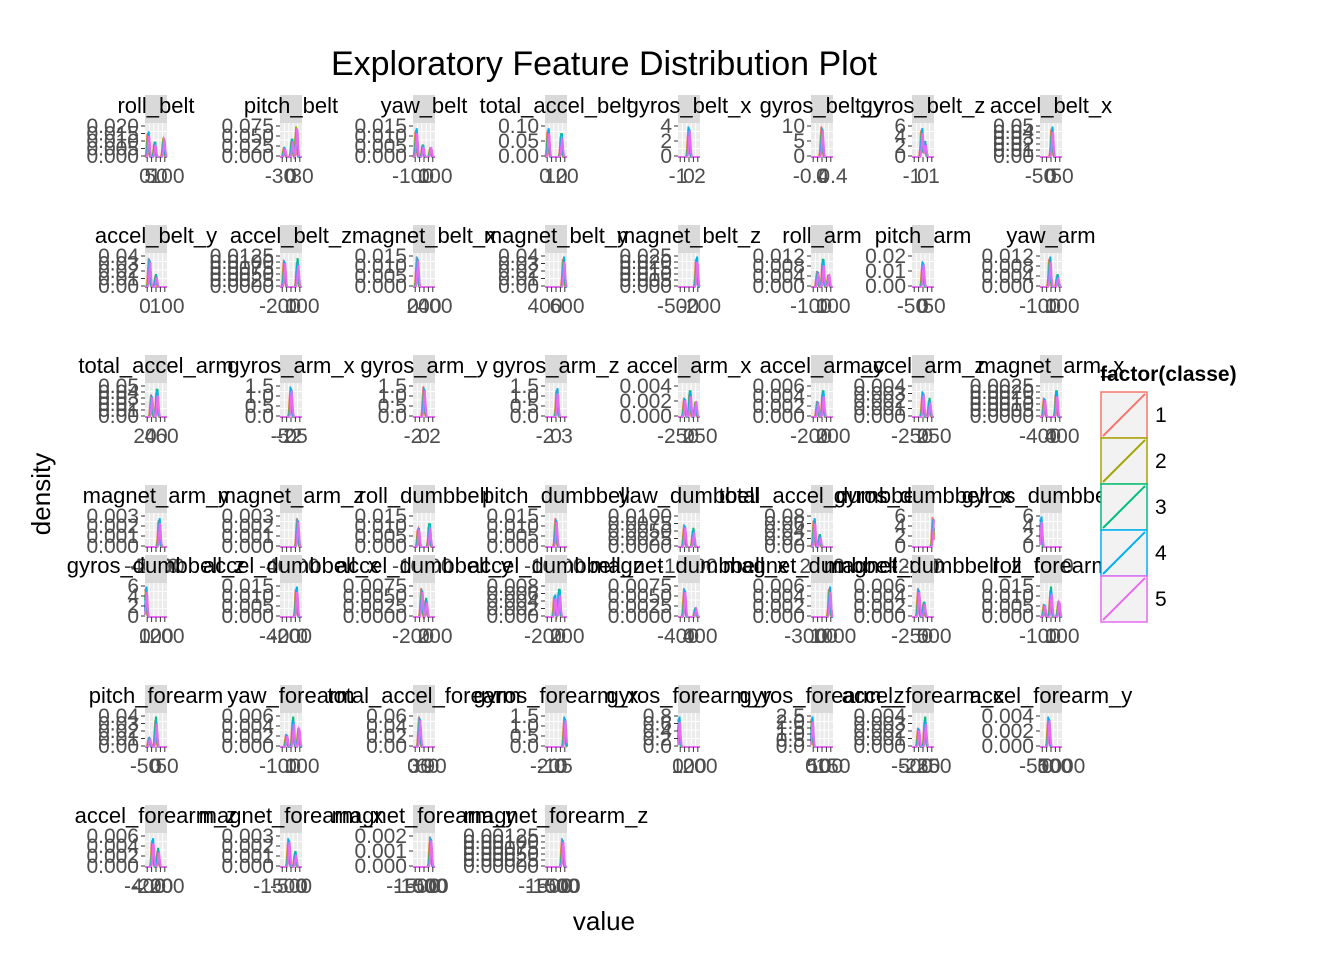 This screenshot has width=1344, height=960. Describe the element at coordinates (689, 105) in the screenshot. I see `strip-label: gyros_belt_x` at that location.